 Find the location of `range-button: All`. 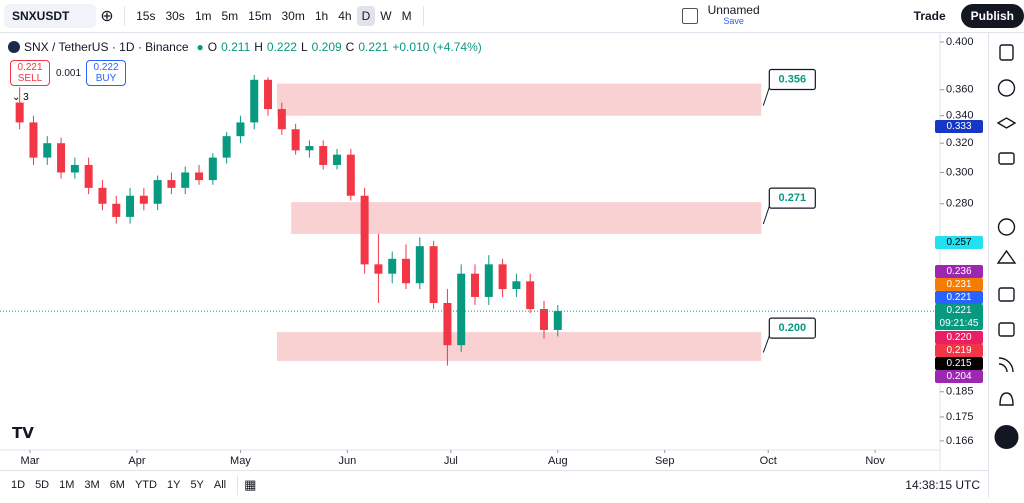

range-button: All is located at coordinates (220, 484).